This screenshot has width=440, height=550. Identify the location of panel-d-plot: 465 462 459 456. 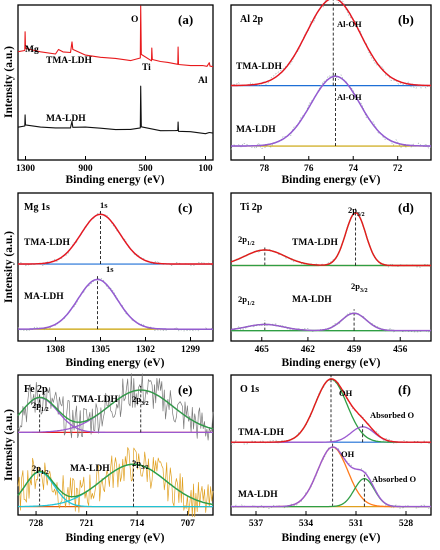
(331, 281).